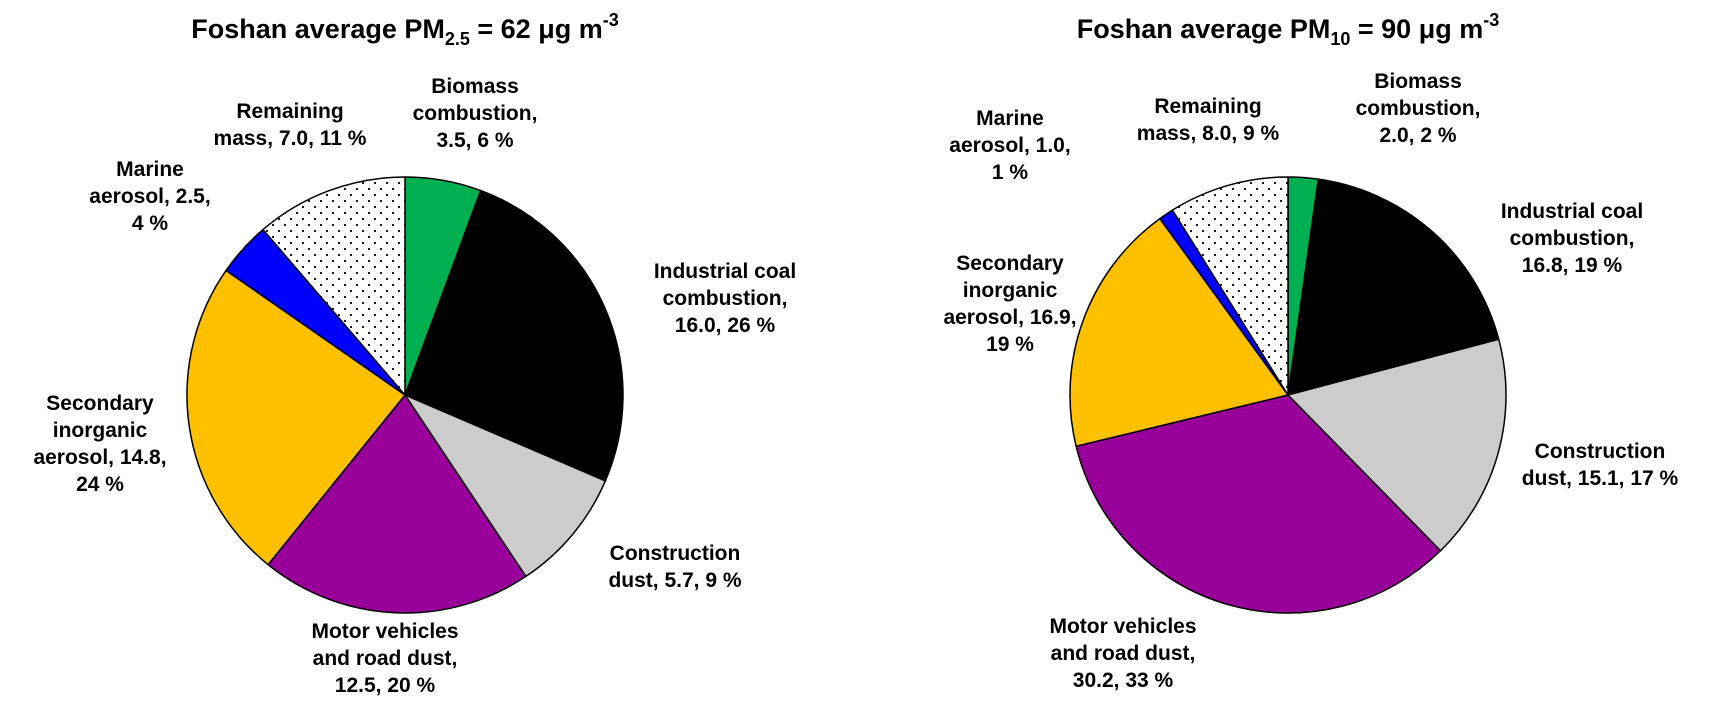 The image size is (1712, 705). Describe the element at coordinates (1122, 653) in the screenshot. I see `pm10-label-motor-vehicles-and-road-dust: Motor vehicles and road dust, 30.2, 33 %` at that location.